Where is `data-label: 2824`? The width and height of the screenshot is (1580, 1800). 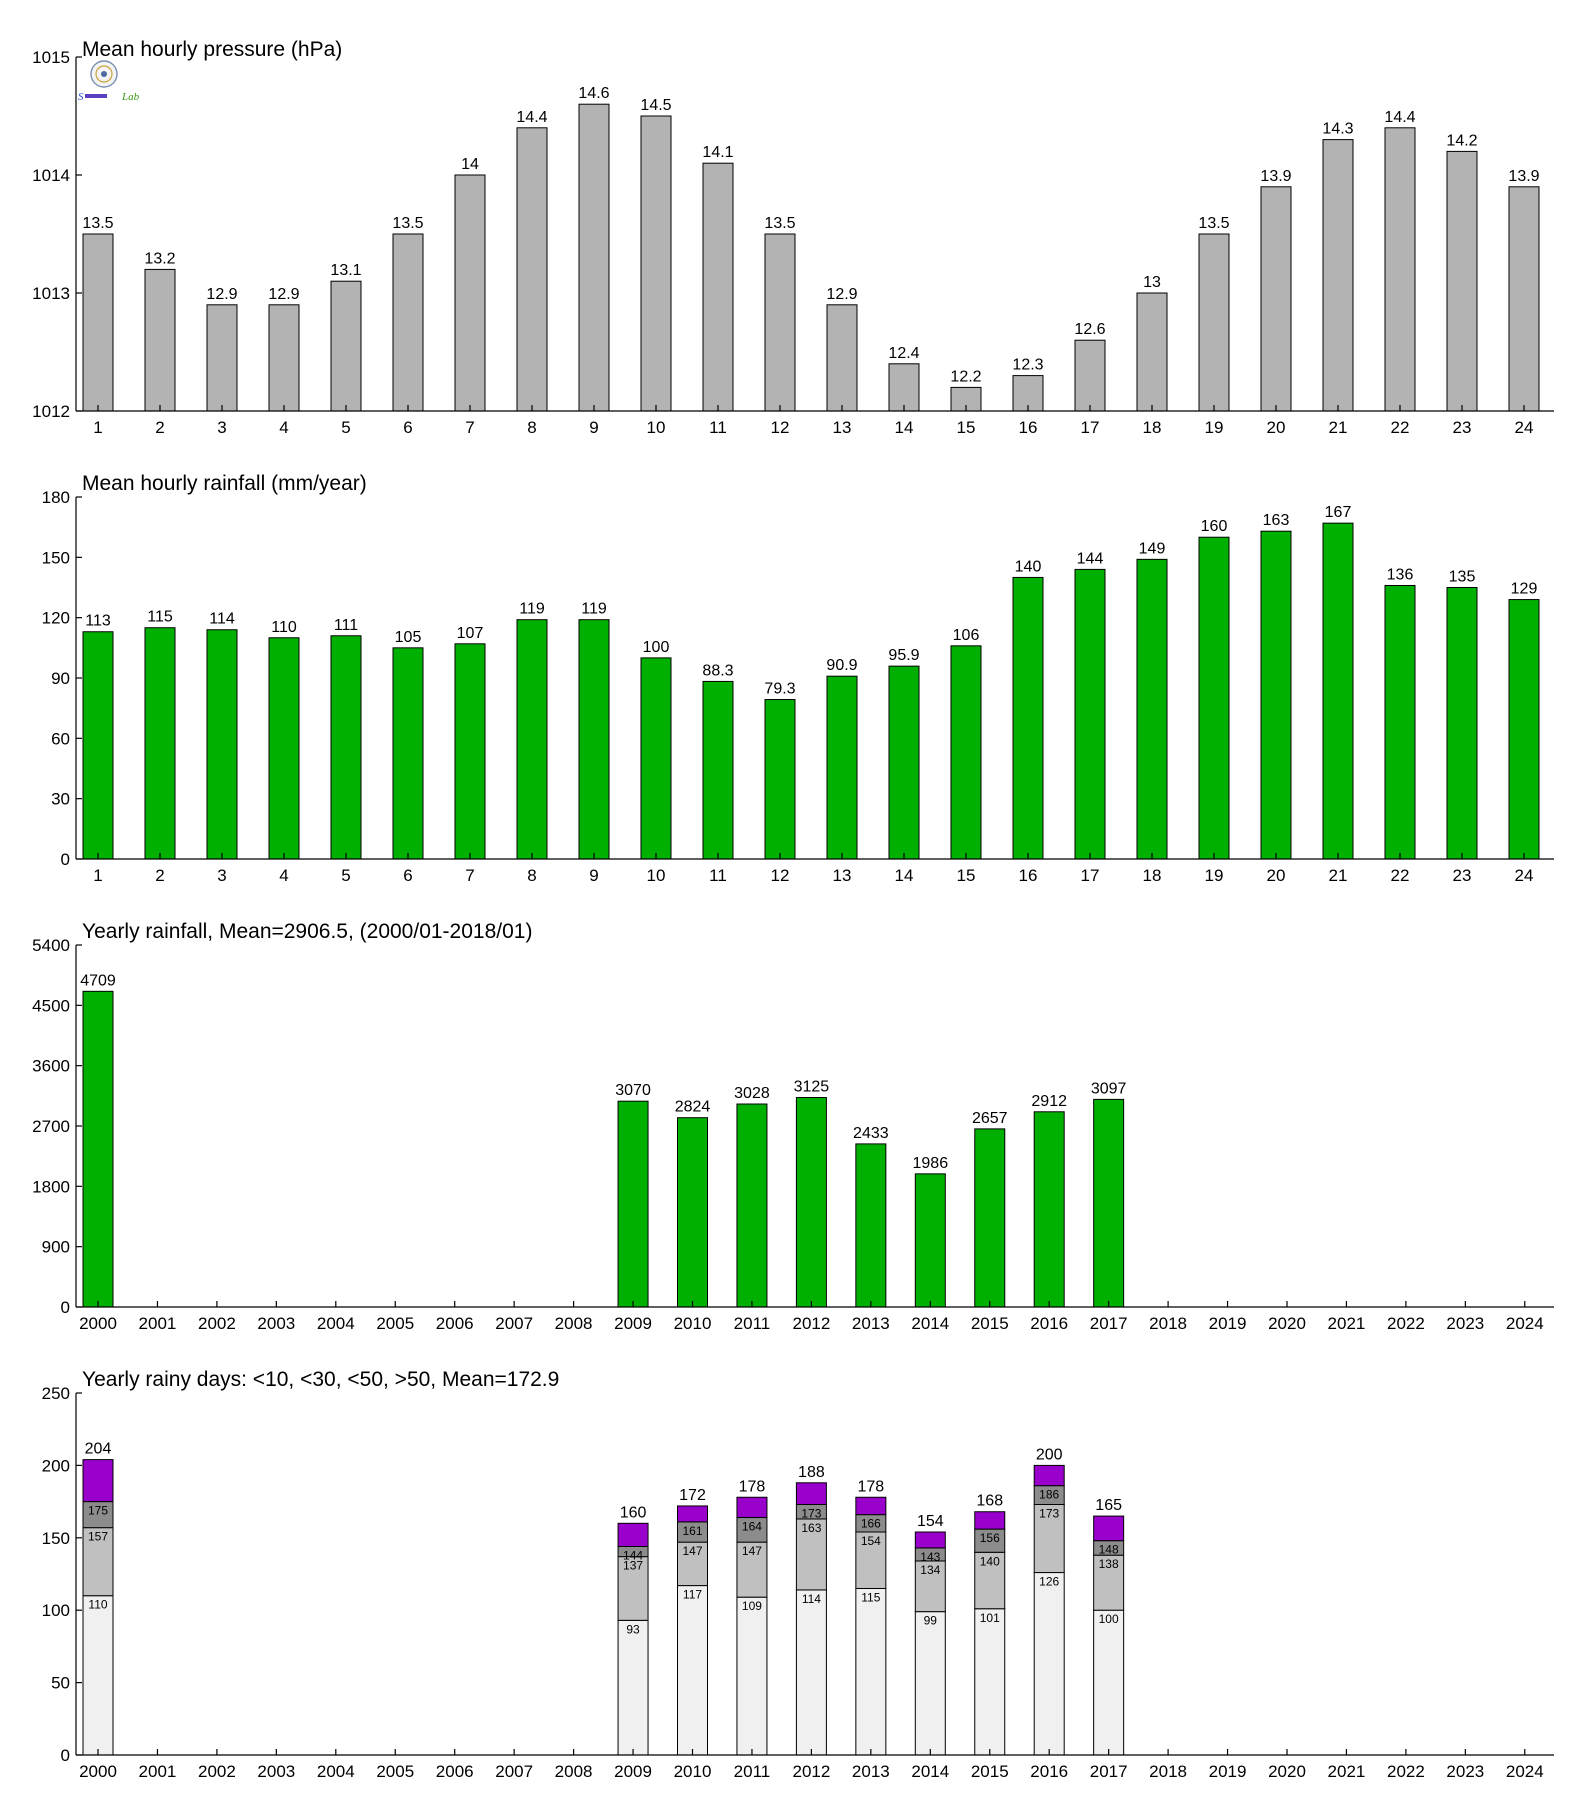
data-label: 2824 is located at coordinates (693, 1107).